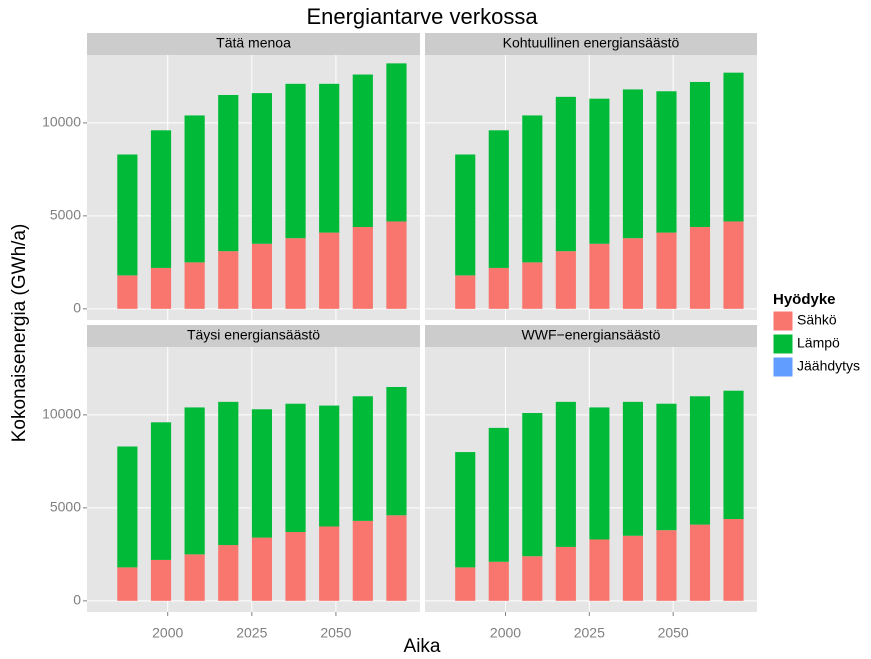 This screenshot has width=871, height=659. Describe the element at coordinates (422, 16) in the screenshot. I see `chart-title: Energiantarve verkossa` at that location.